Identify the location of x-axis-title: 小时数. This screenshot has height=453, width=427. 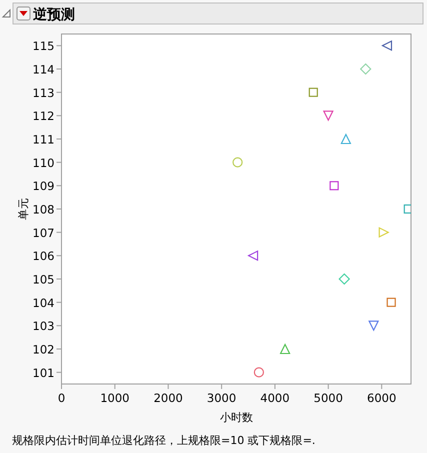
(236, 417).